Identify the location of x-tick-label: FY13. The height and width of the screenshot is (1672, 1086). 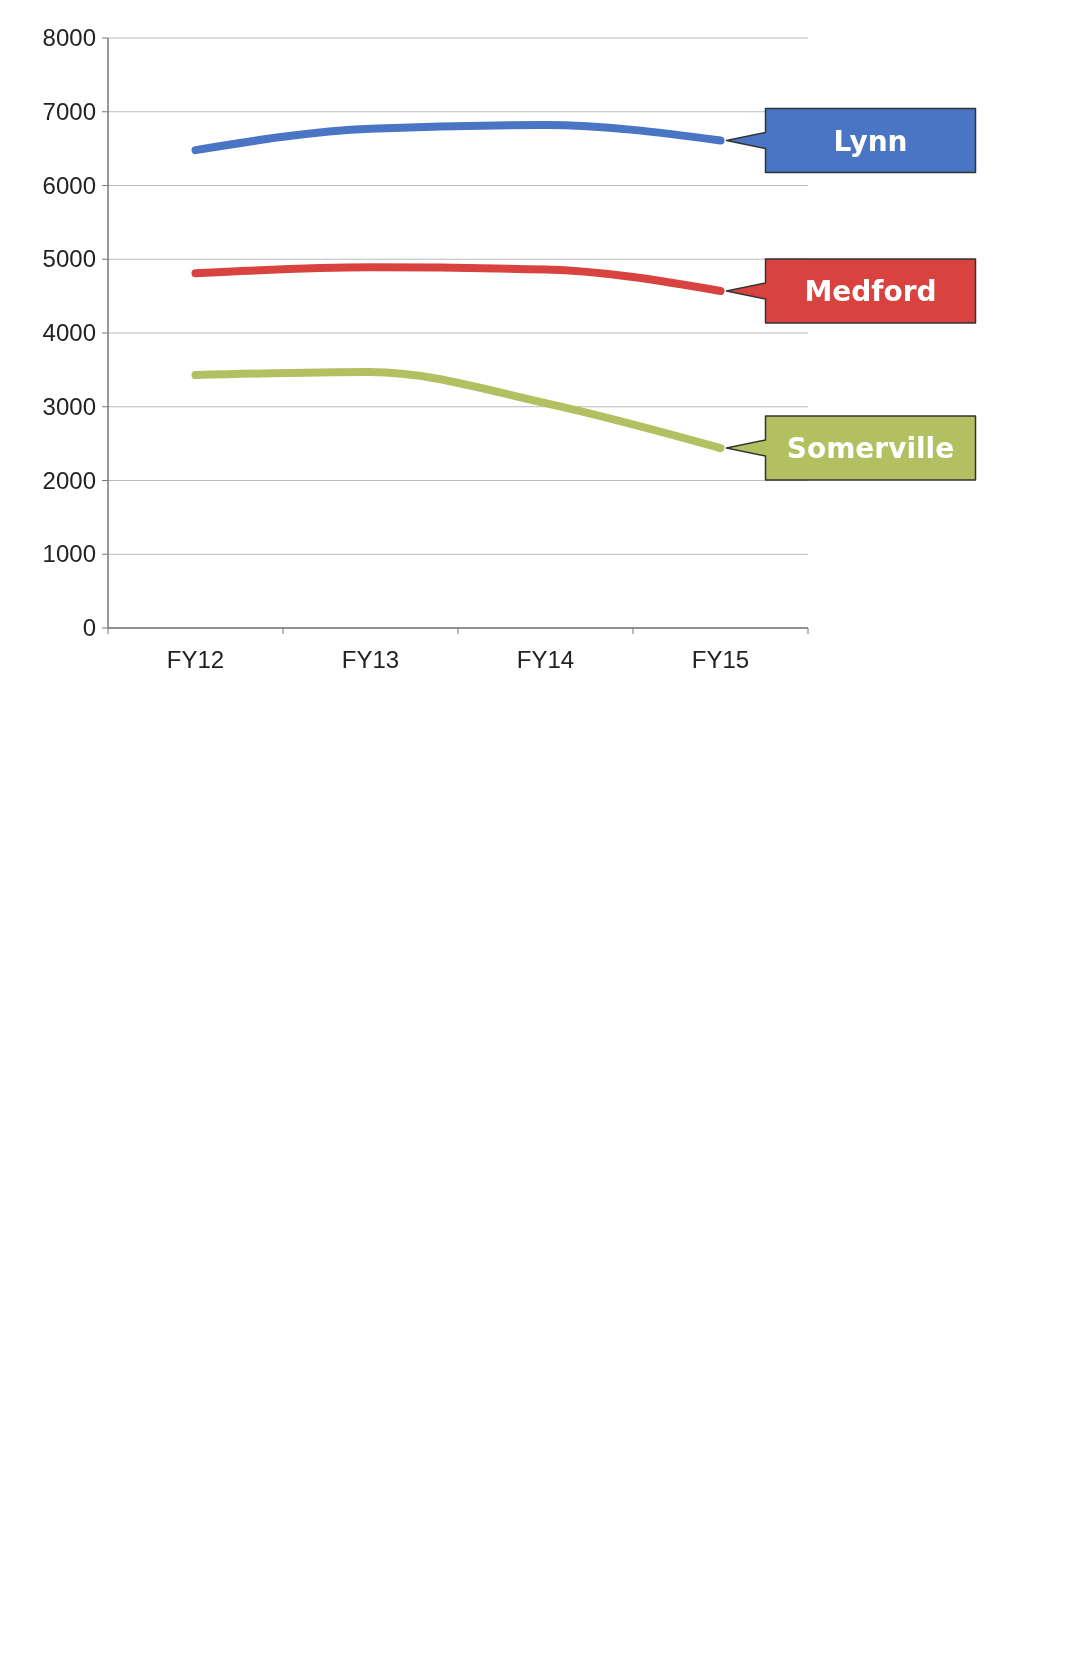
(370, 659).